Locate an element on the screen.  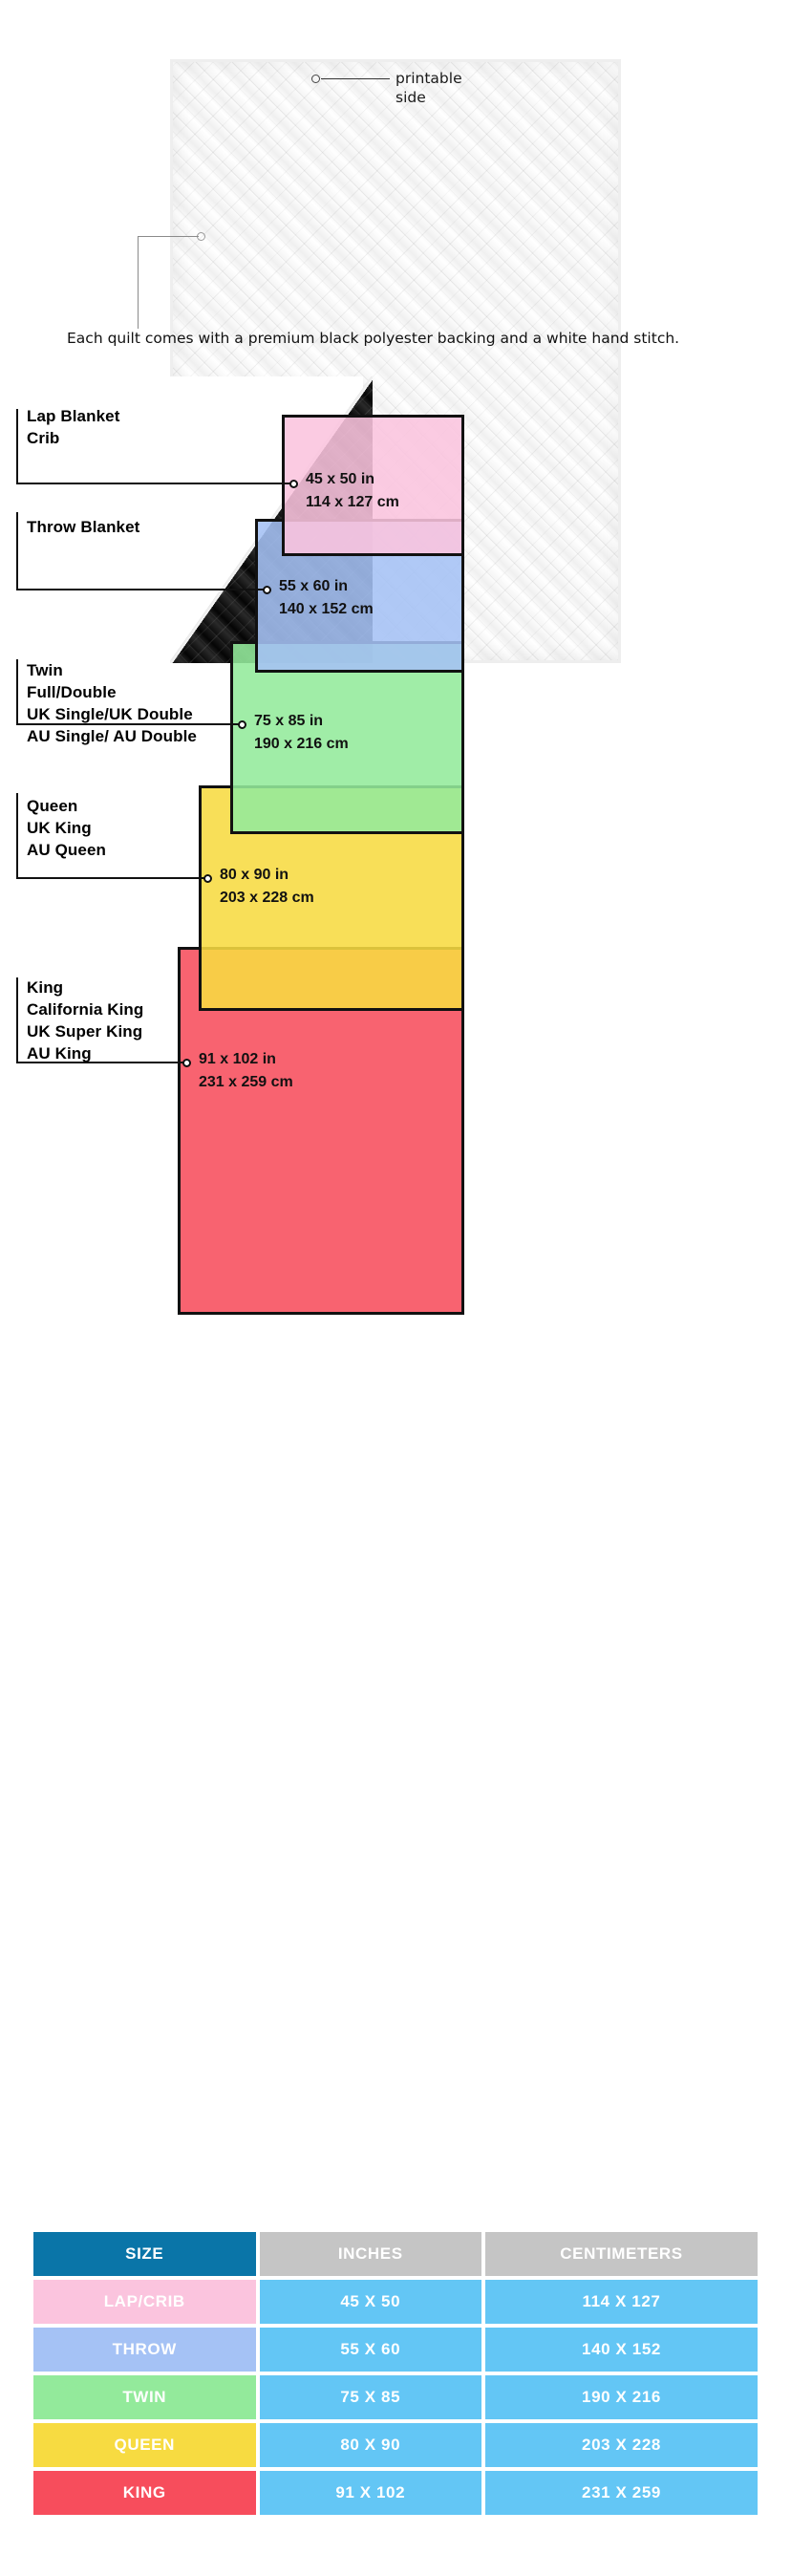
printable-side-label: printable side is located at coordinates (429, 88).